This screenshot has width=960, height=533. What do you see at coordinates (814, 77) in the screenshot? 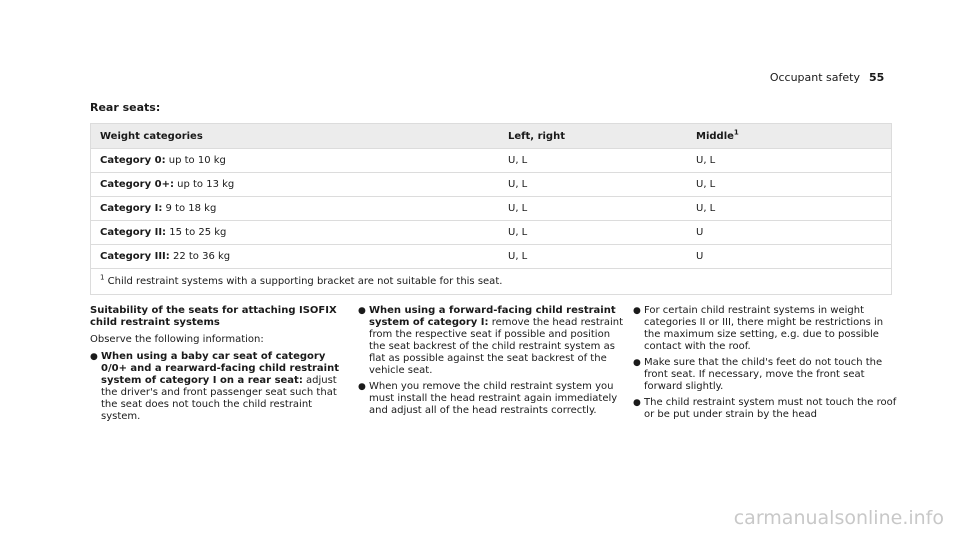
I see `section-name: Occupant safety` at bounding box center [814, 77].